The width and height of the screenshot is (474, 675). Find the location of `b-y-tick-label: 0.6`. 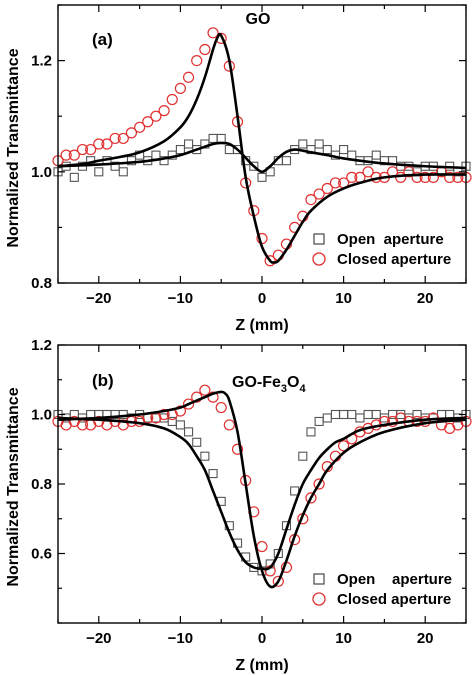

b-y-tick-label: 0.6 is located at coordinates (41, 554).